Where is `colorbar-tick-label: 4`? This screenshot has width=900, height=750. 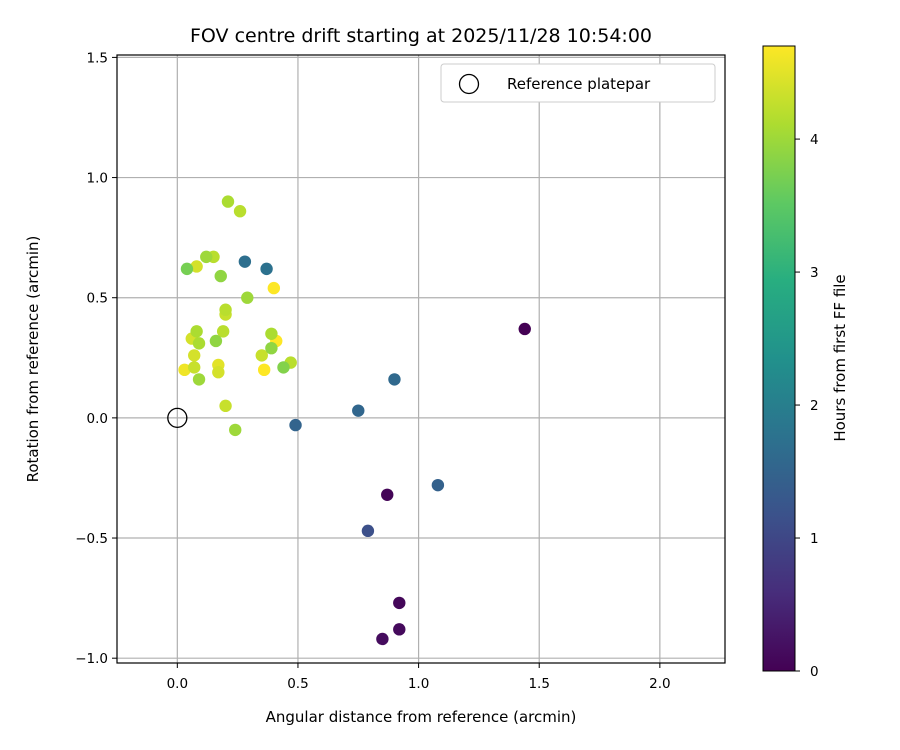 colorbar-tick-label: 4 is located at coordinates (814, 140).